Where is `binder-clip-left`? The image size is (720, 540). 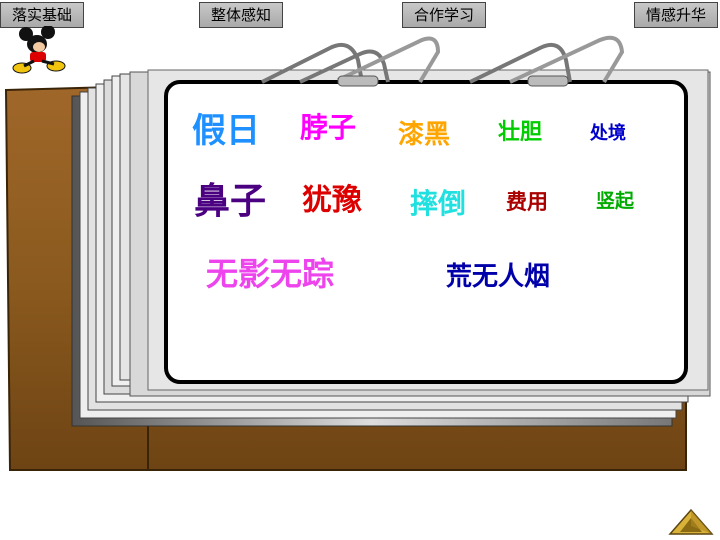 binder-clip-left is located at coordinates (351, 60).